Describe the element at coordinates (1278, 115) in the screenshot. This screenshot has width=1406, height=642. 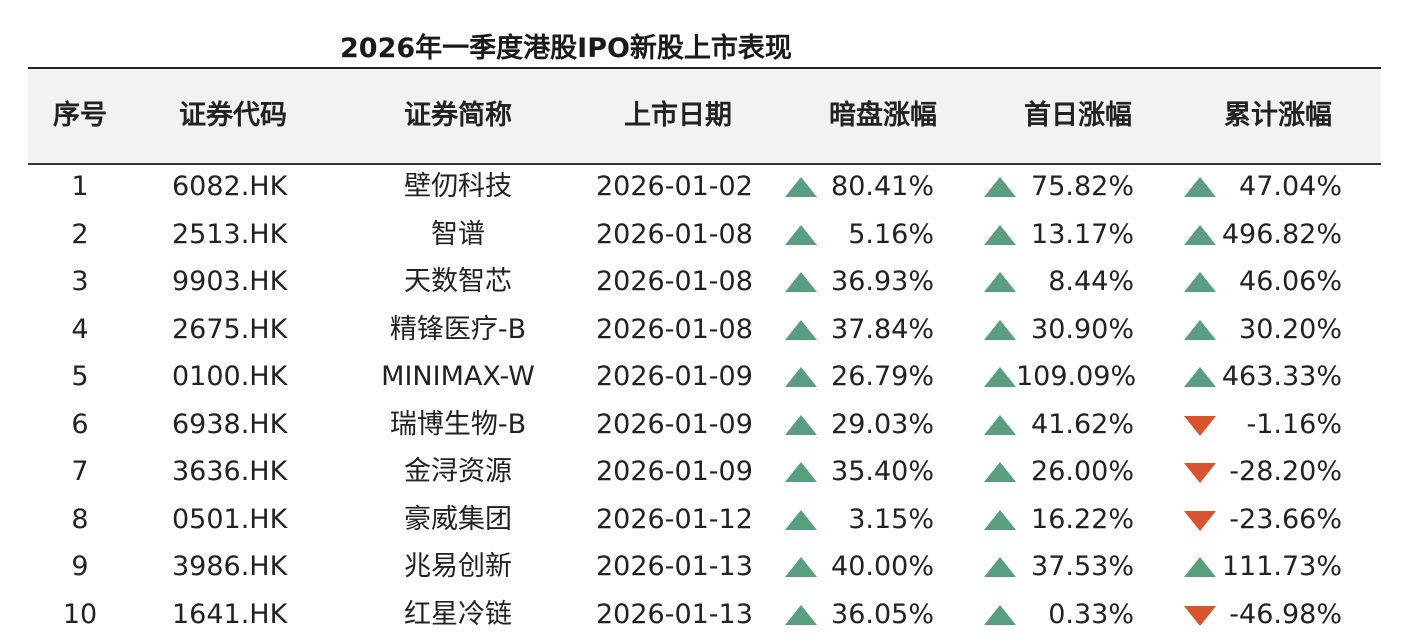
I see `header-cumulative-change: 累计涨幅` at that location.